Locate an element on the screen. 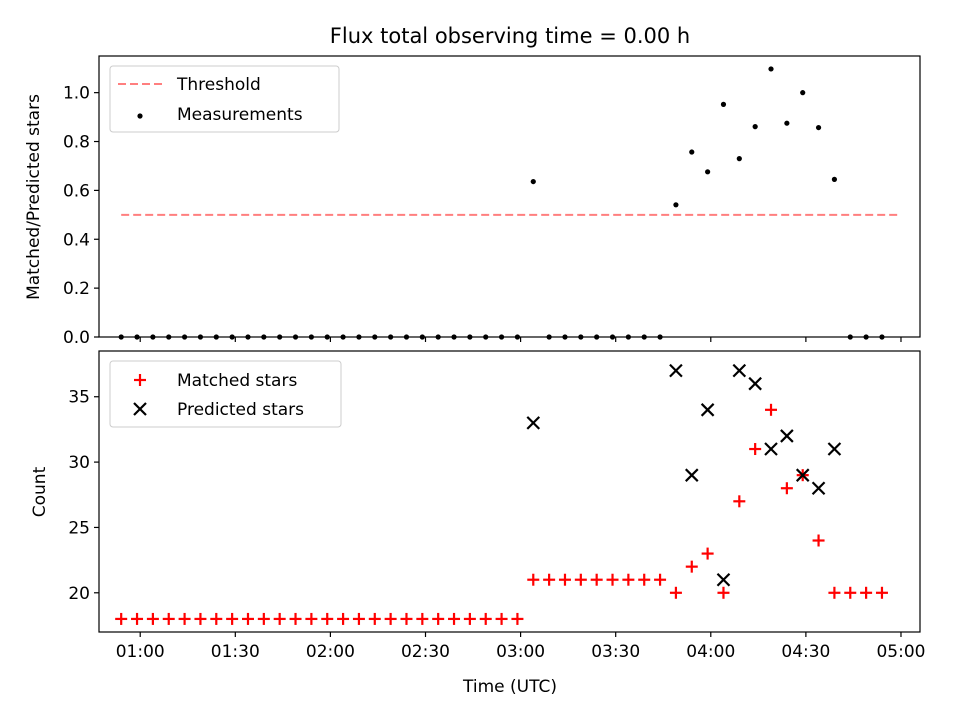  x-tick-label: 04:30 is located at coordinates (805, 652).